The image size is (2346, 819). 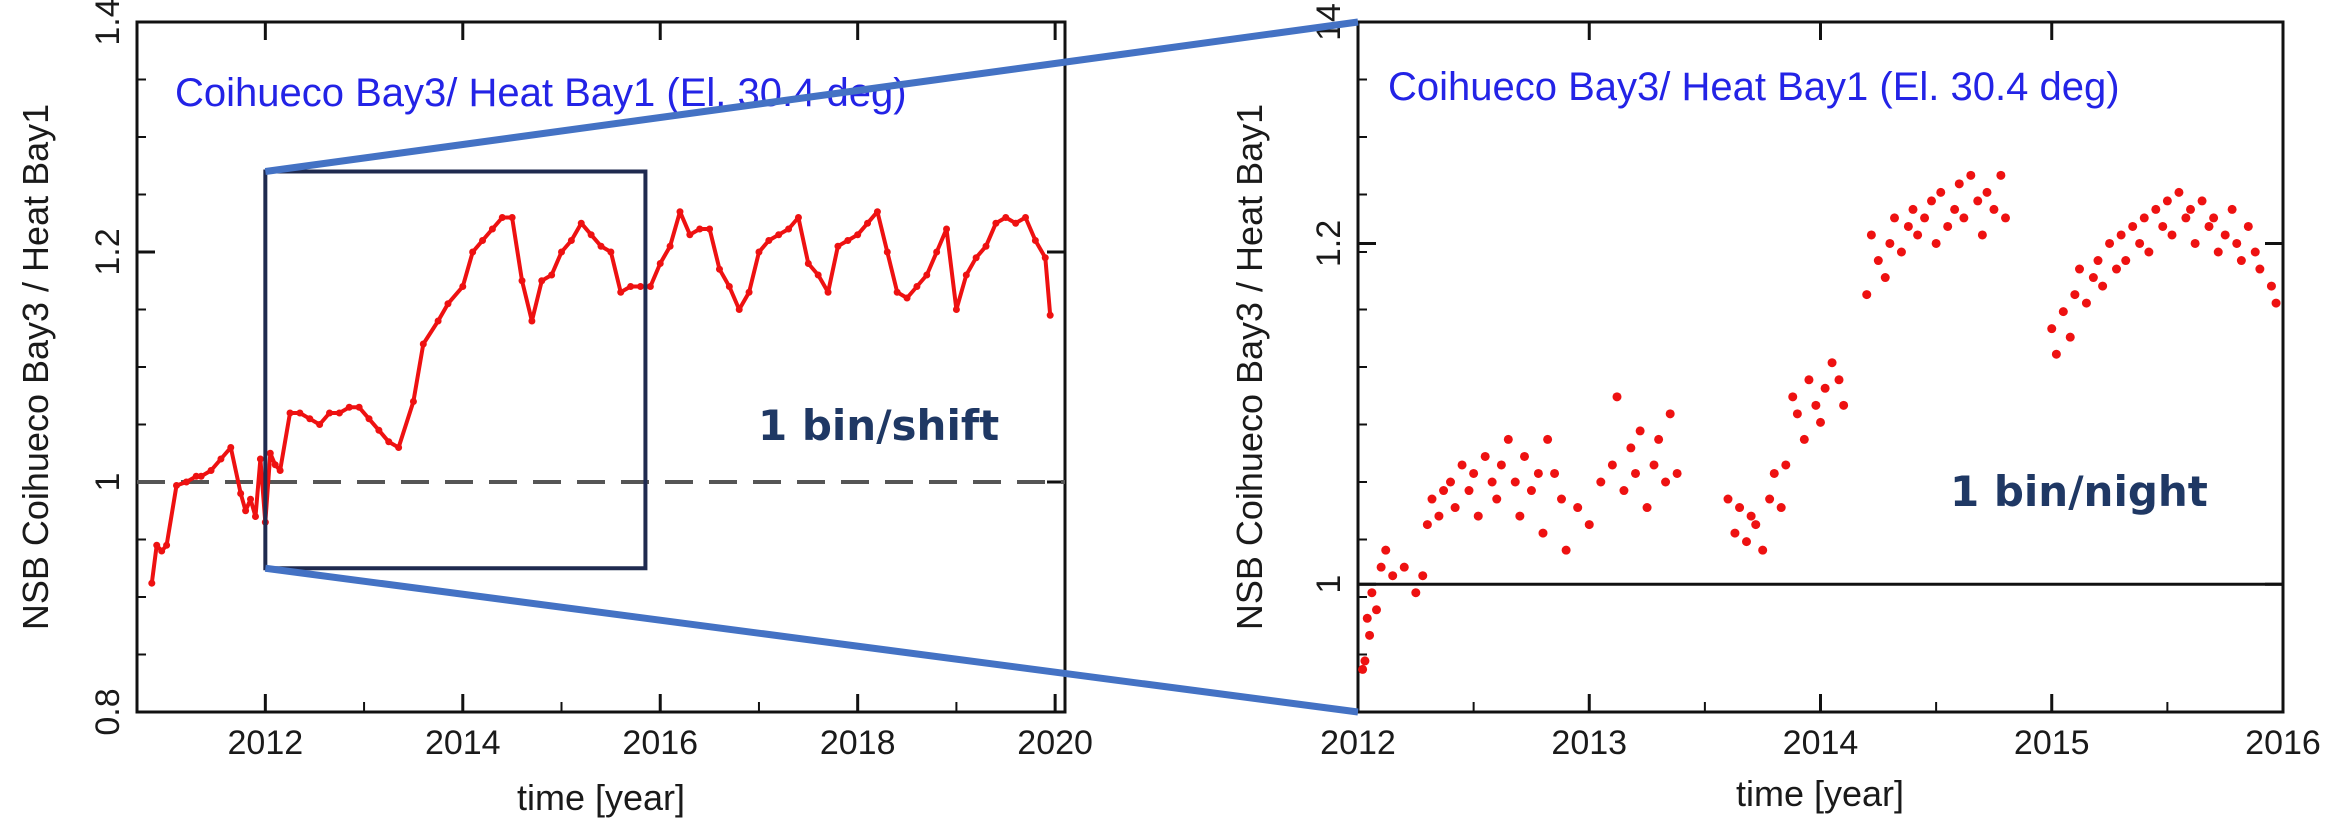 I want to click on left-y-tick-label: 1.4, so click(x=108, y=23).